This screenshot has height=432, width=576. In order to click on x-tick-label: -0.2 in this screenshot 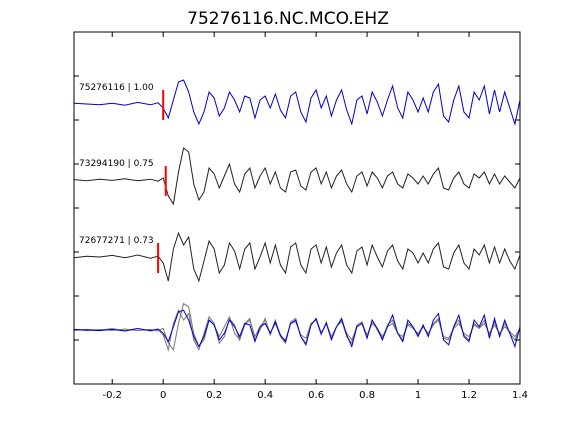, I will do `click(112, 395)`.